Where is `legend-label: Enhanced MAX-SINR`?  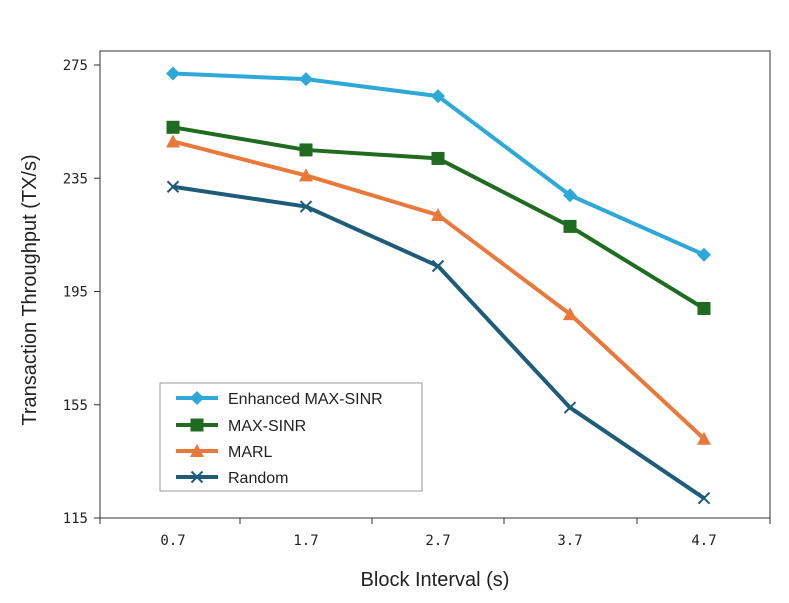
legend-label: Enhanced MAX-SINR is located at coordinates (305, 399).